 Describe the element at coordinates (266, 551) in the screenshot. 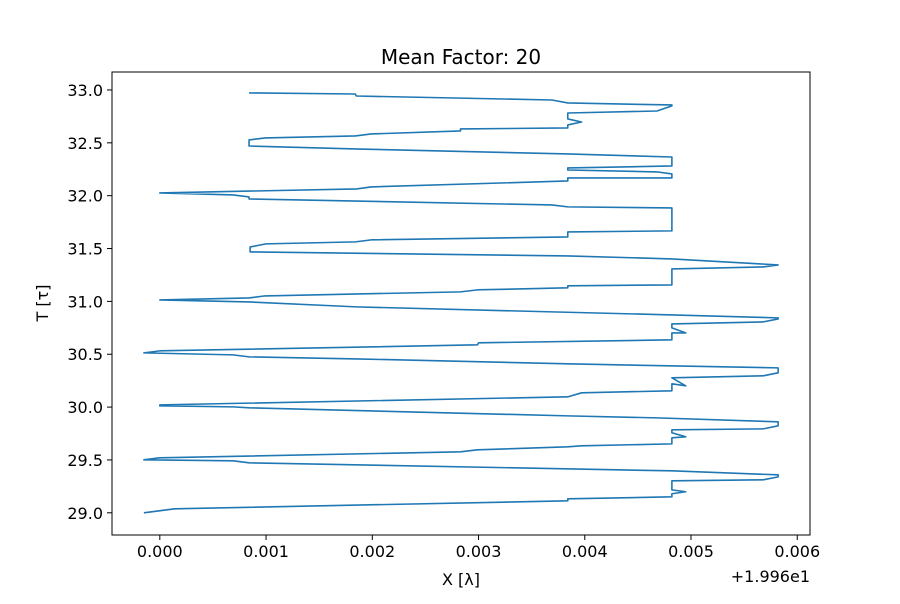

I see `x-tick-label: 0.001` at that location.